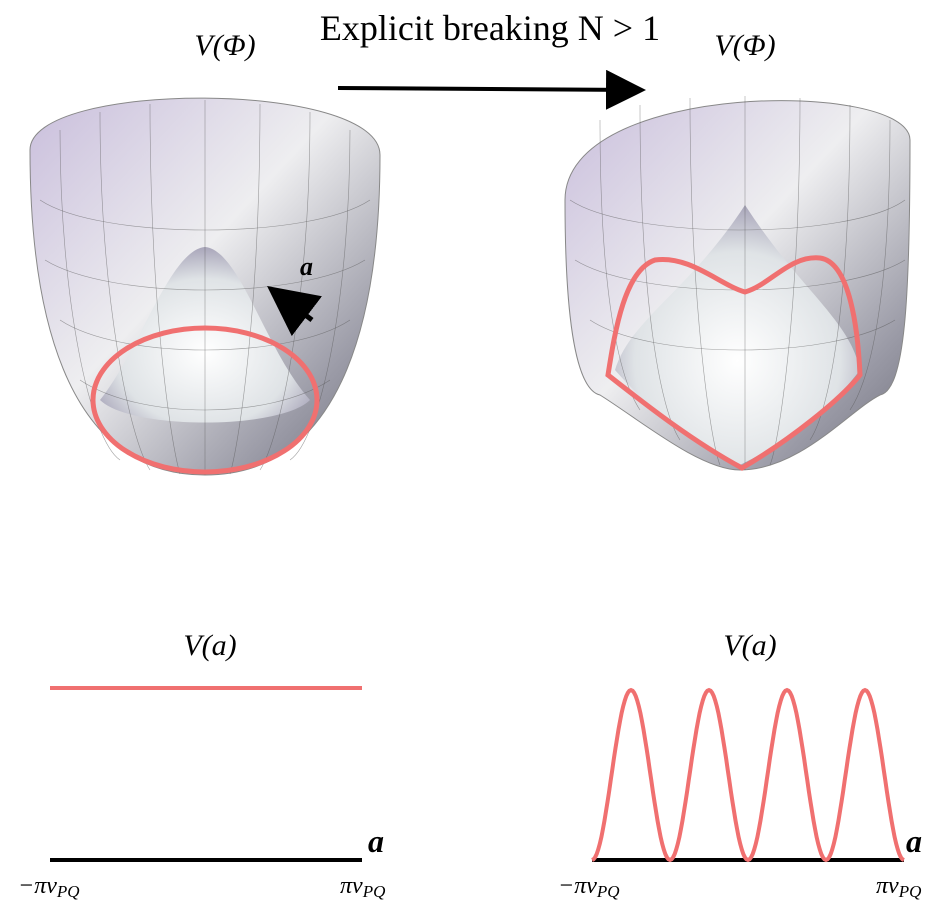 Image resolution: width=950 pixels, height=902 pixels. What do you see at coordinates (490, 28) in the screenshot?
I see `title: Explicit breaking N > 1` at bounding box center [490, 28].